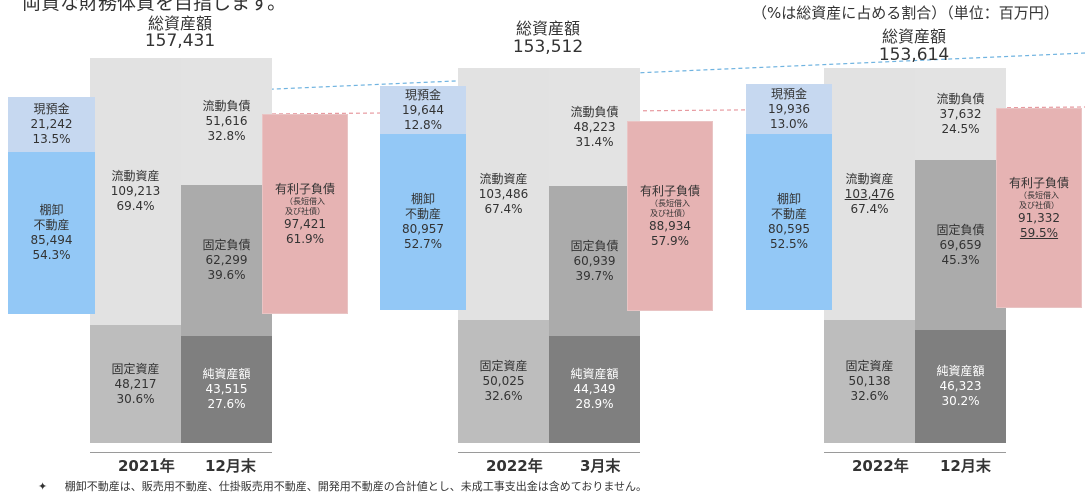 This screenshot has height=496, width=1090. I want to click on cash-value: 19,936, so click(789, 108).